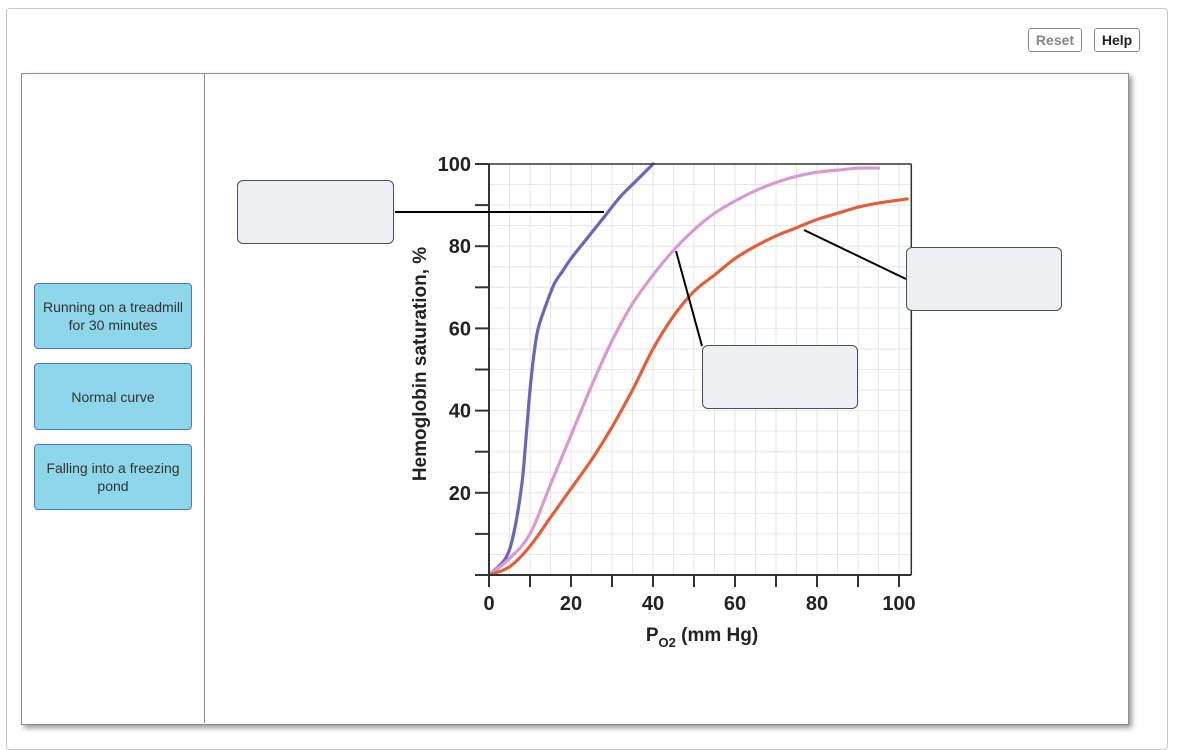 This screenshot has width=1180, height=750. What do you see at coordinates (898, 604) in the screenshot?
I see `x-tick-label: 100` at bounding box center [898, 604].